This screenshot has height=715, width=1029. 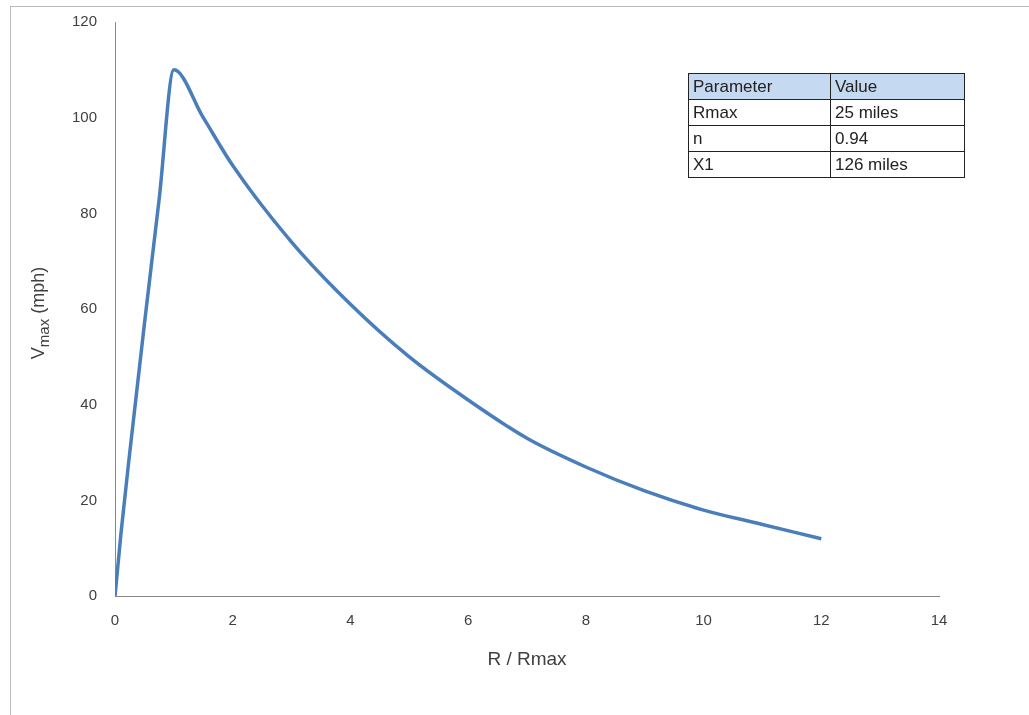 I want to click on x-tick-label: 0, so click(x=115, y=620).